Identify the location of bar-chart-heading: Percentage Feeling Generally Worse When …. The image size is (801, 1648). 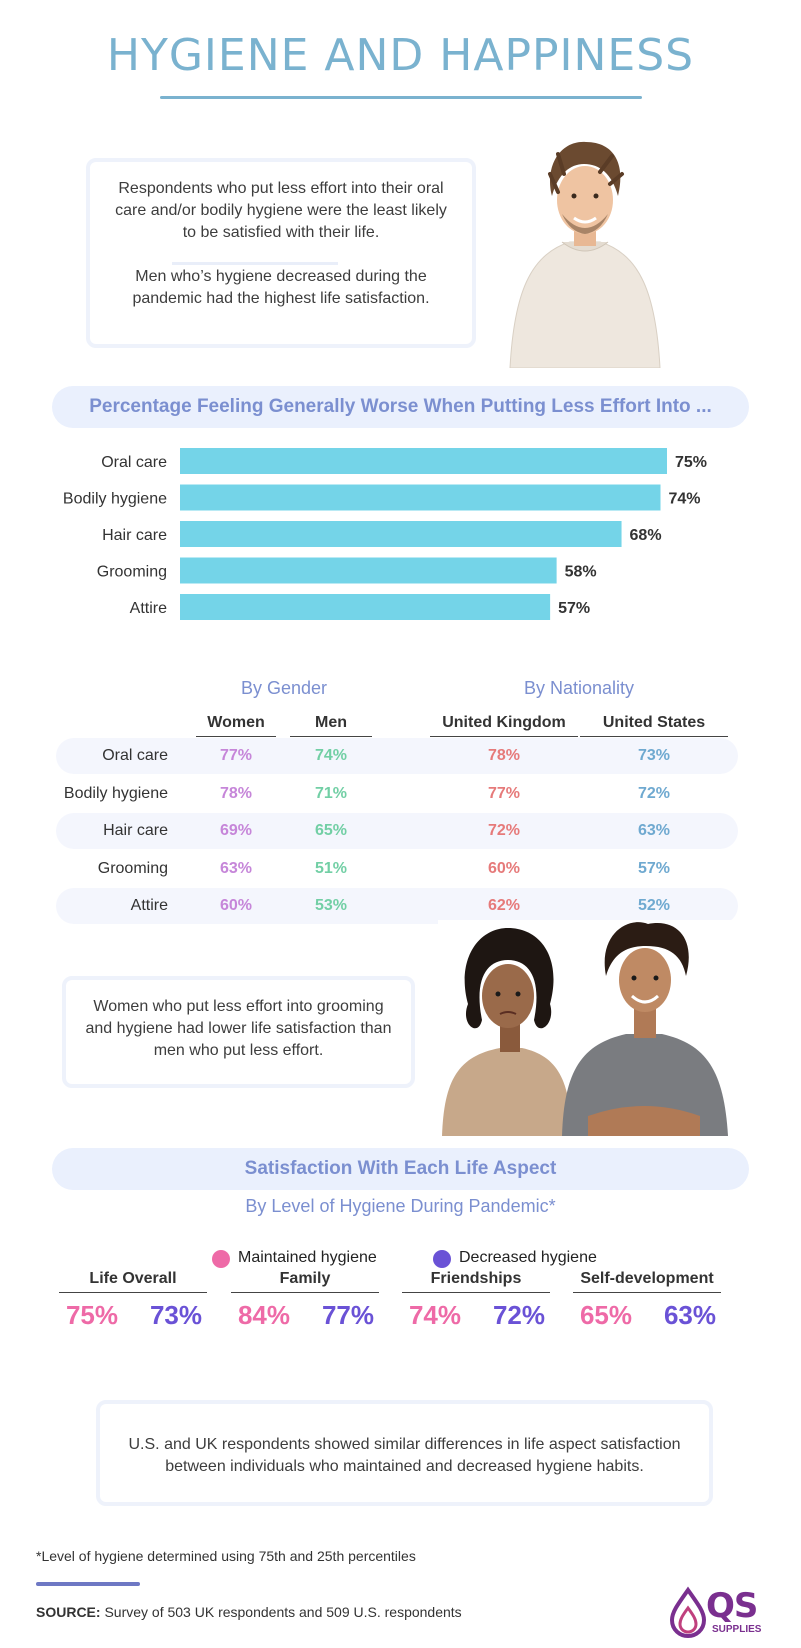
(400, 407).